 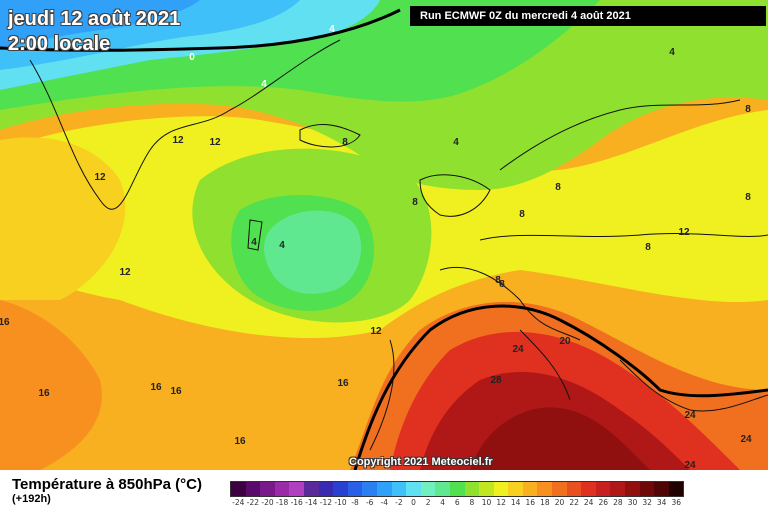 What do you see at coordinates (355, 502) in the screenshot?
I see `color-scale-tick-label: -8` at bounding box center [355, 502].